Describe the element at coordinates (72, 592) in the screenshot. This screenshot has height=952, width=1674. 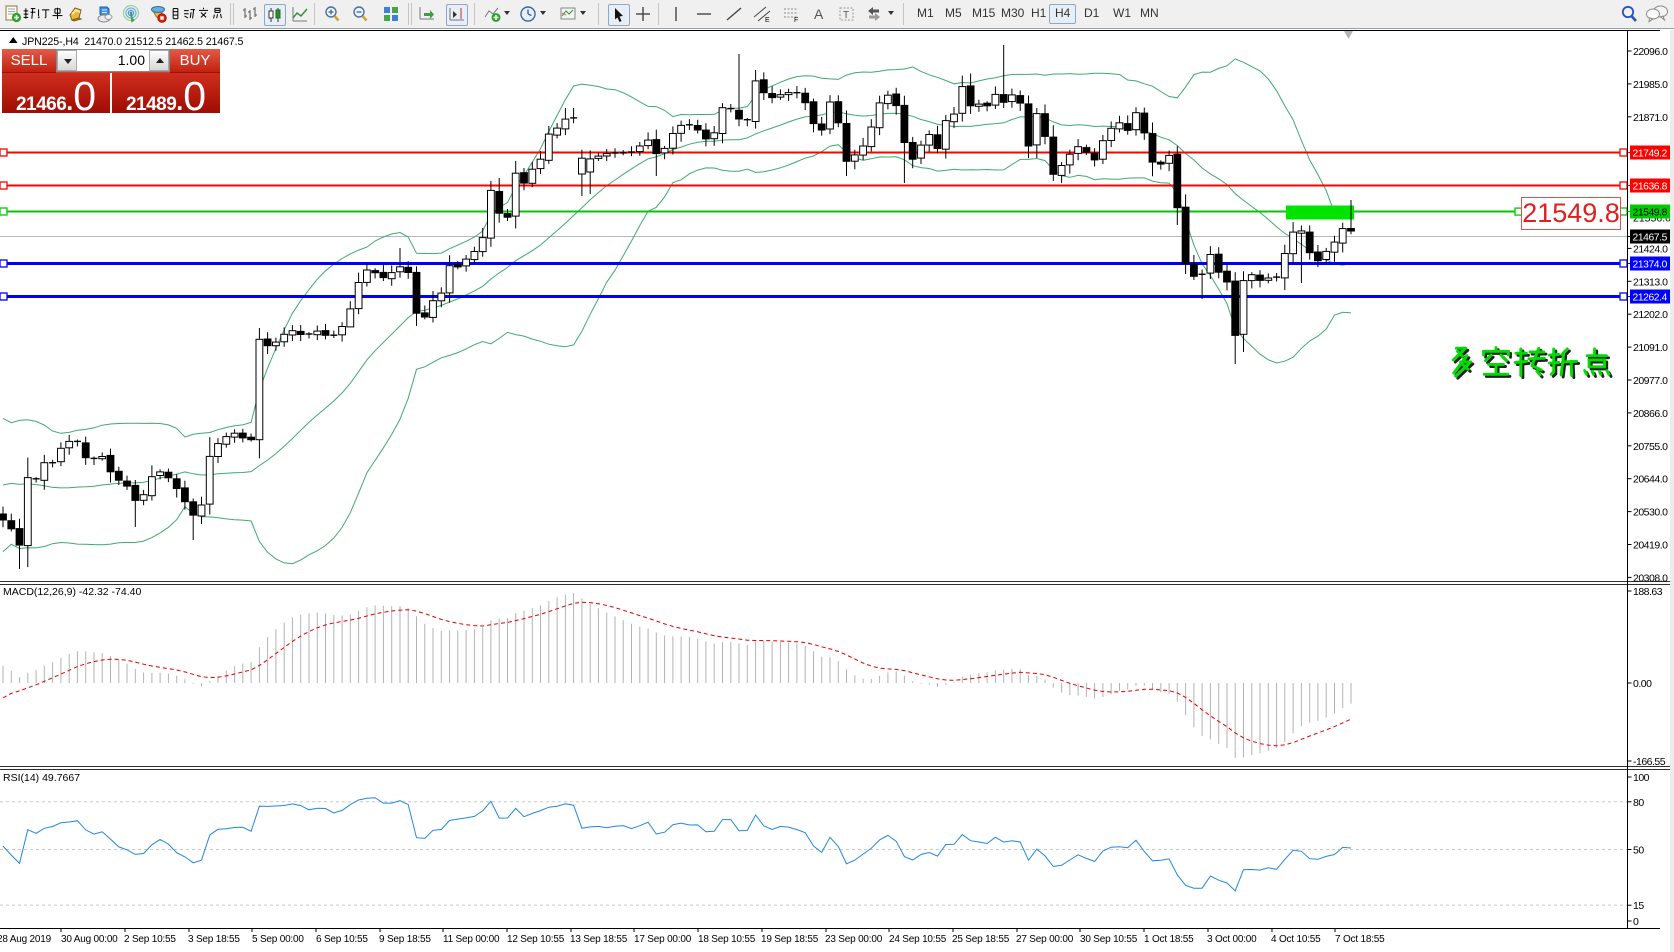
I see `svg-text: MACD(12,26,9) -42.32 -74.40` at that location.